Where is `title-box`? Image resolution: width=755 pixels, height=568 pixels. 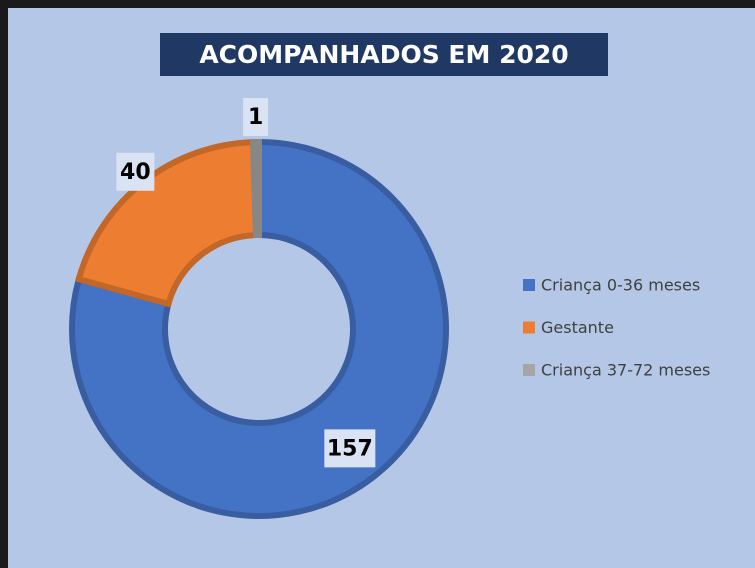
title-box is located at coordinates (384, 54).